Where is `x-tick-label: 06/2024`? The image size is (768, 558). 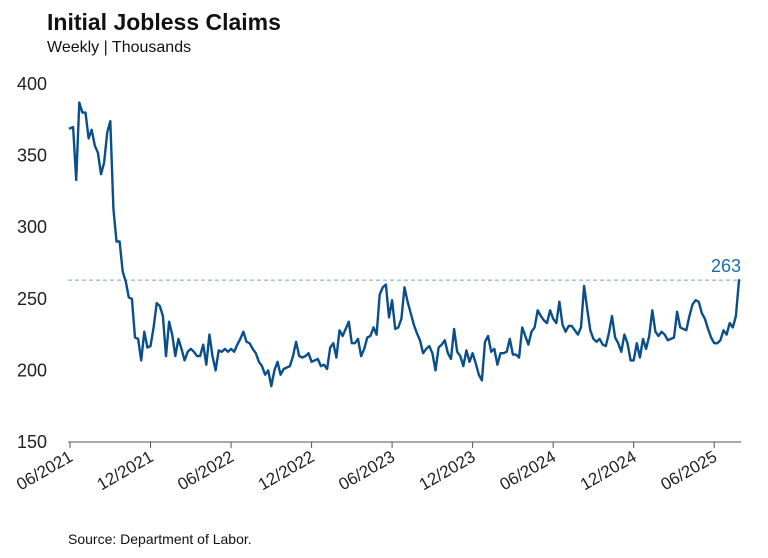
x-tick-label: 06/2024 is located at coordinates (527, 470).